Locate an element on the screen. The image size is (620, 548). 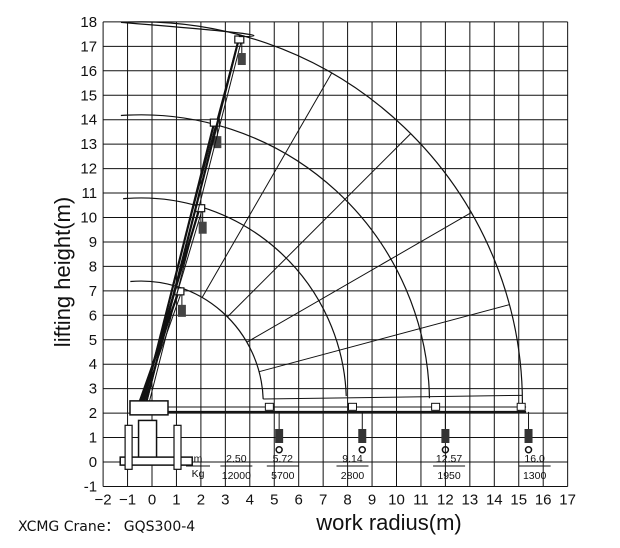
x-tick-label: 10 is located at coordinates (396, 499).